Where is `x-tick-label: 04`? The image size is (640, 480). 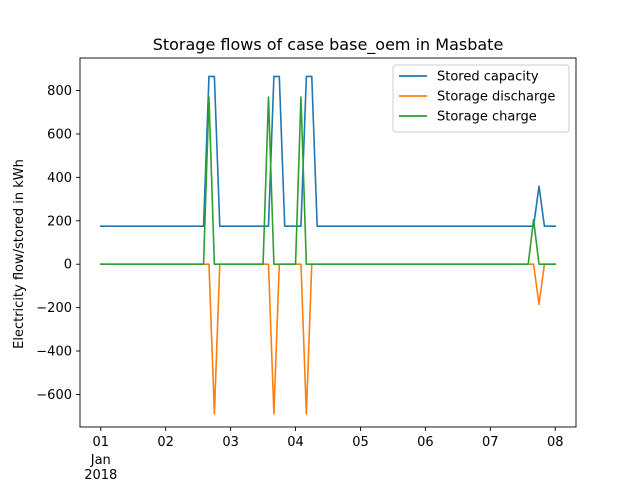 x-tick-label: 04 is located at coordinates (295, 442).